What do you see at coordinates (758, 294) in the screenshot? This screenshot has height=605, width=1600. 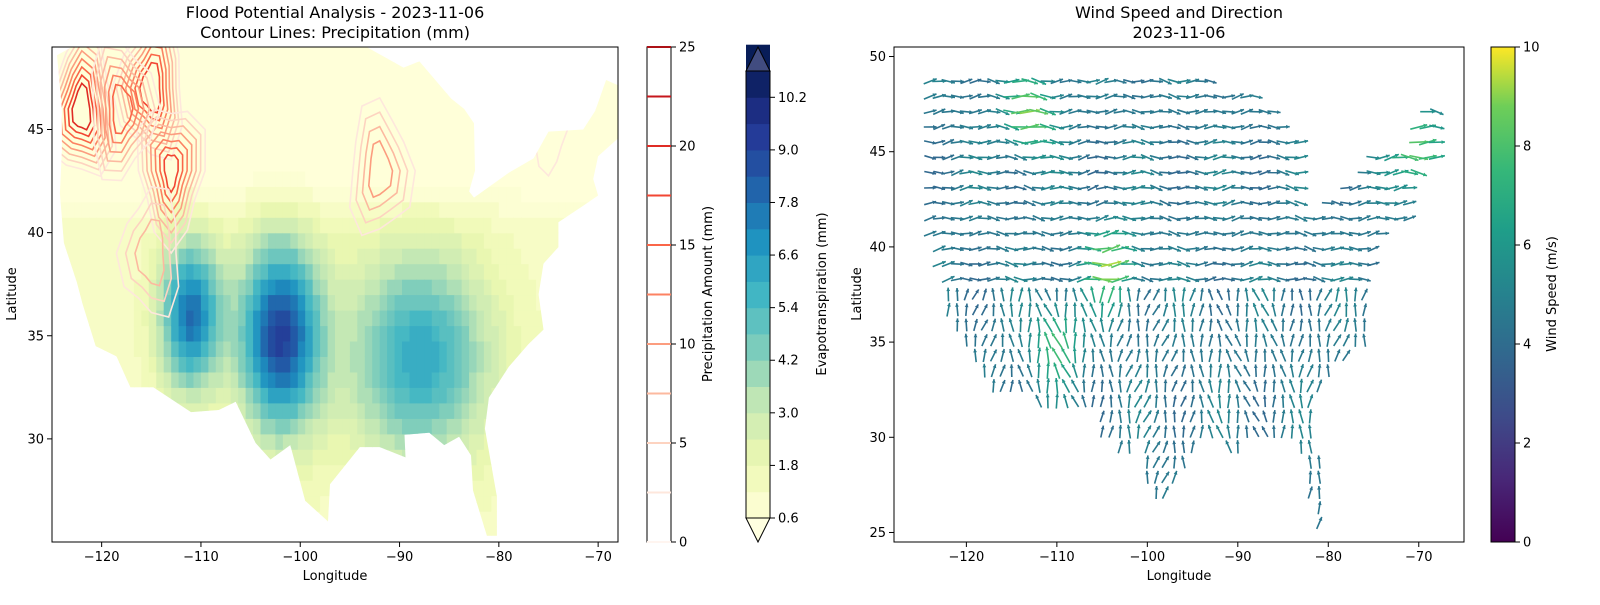 I see `et-band` at bounding box center [758, 294].